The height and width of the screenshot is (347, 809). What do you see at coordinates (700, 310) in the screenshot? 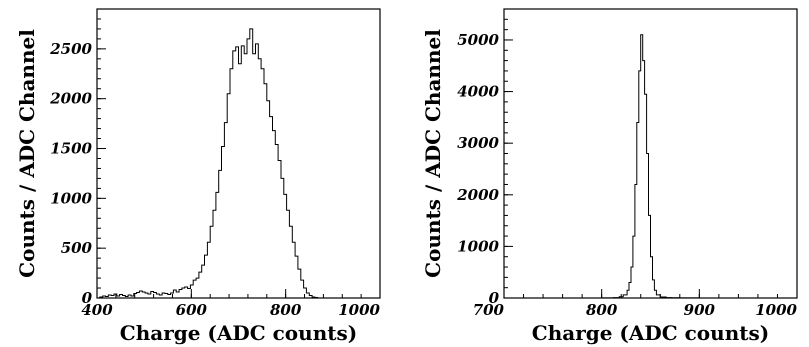
I see `right-x-tick-label: 900` at bounding box center [700, 310].